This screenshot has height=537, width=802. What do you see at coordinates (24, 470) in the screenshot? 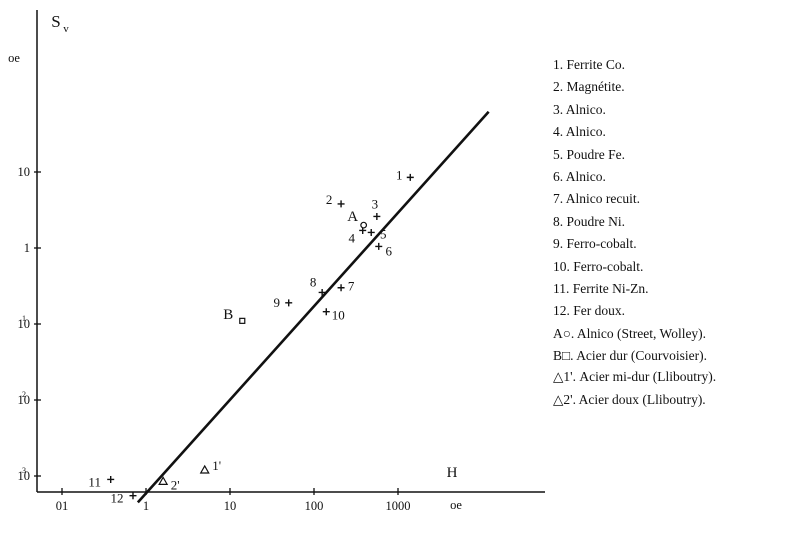
I see `y-tick-exponent: 3` at bounding box center [24, 470].